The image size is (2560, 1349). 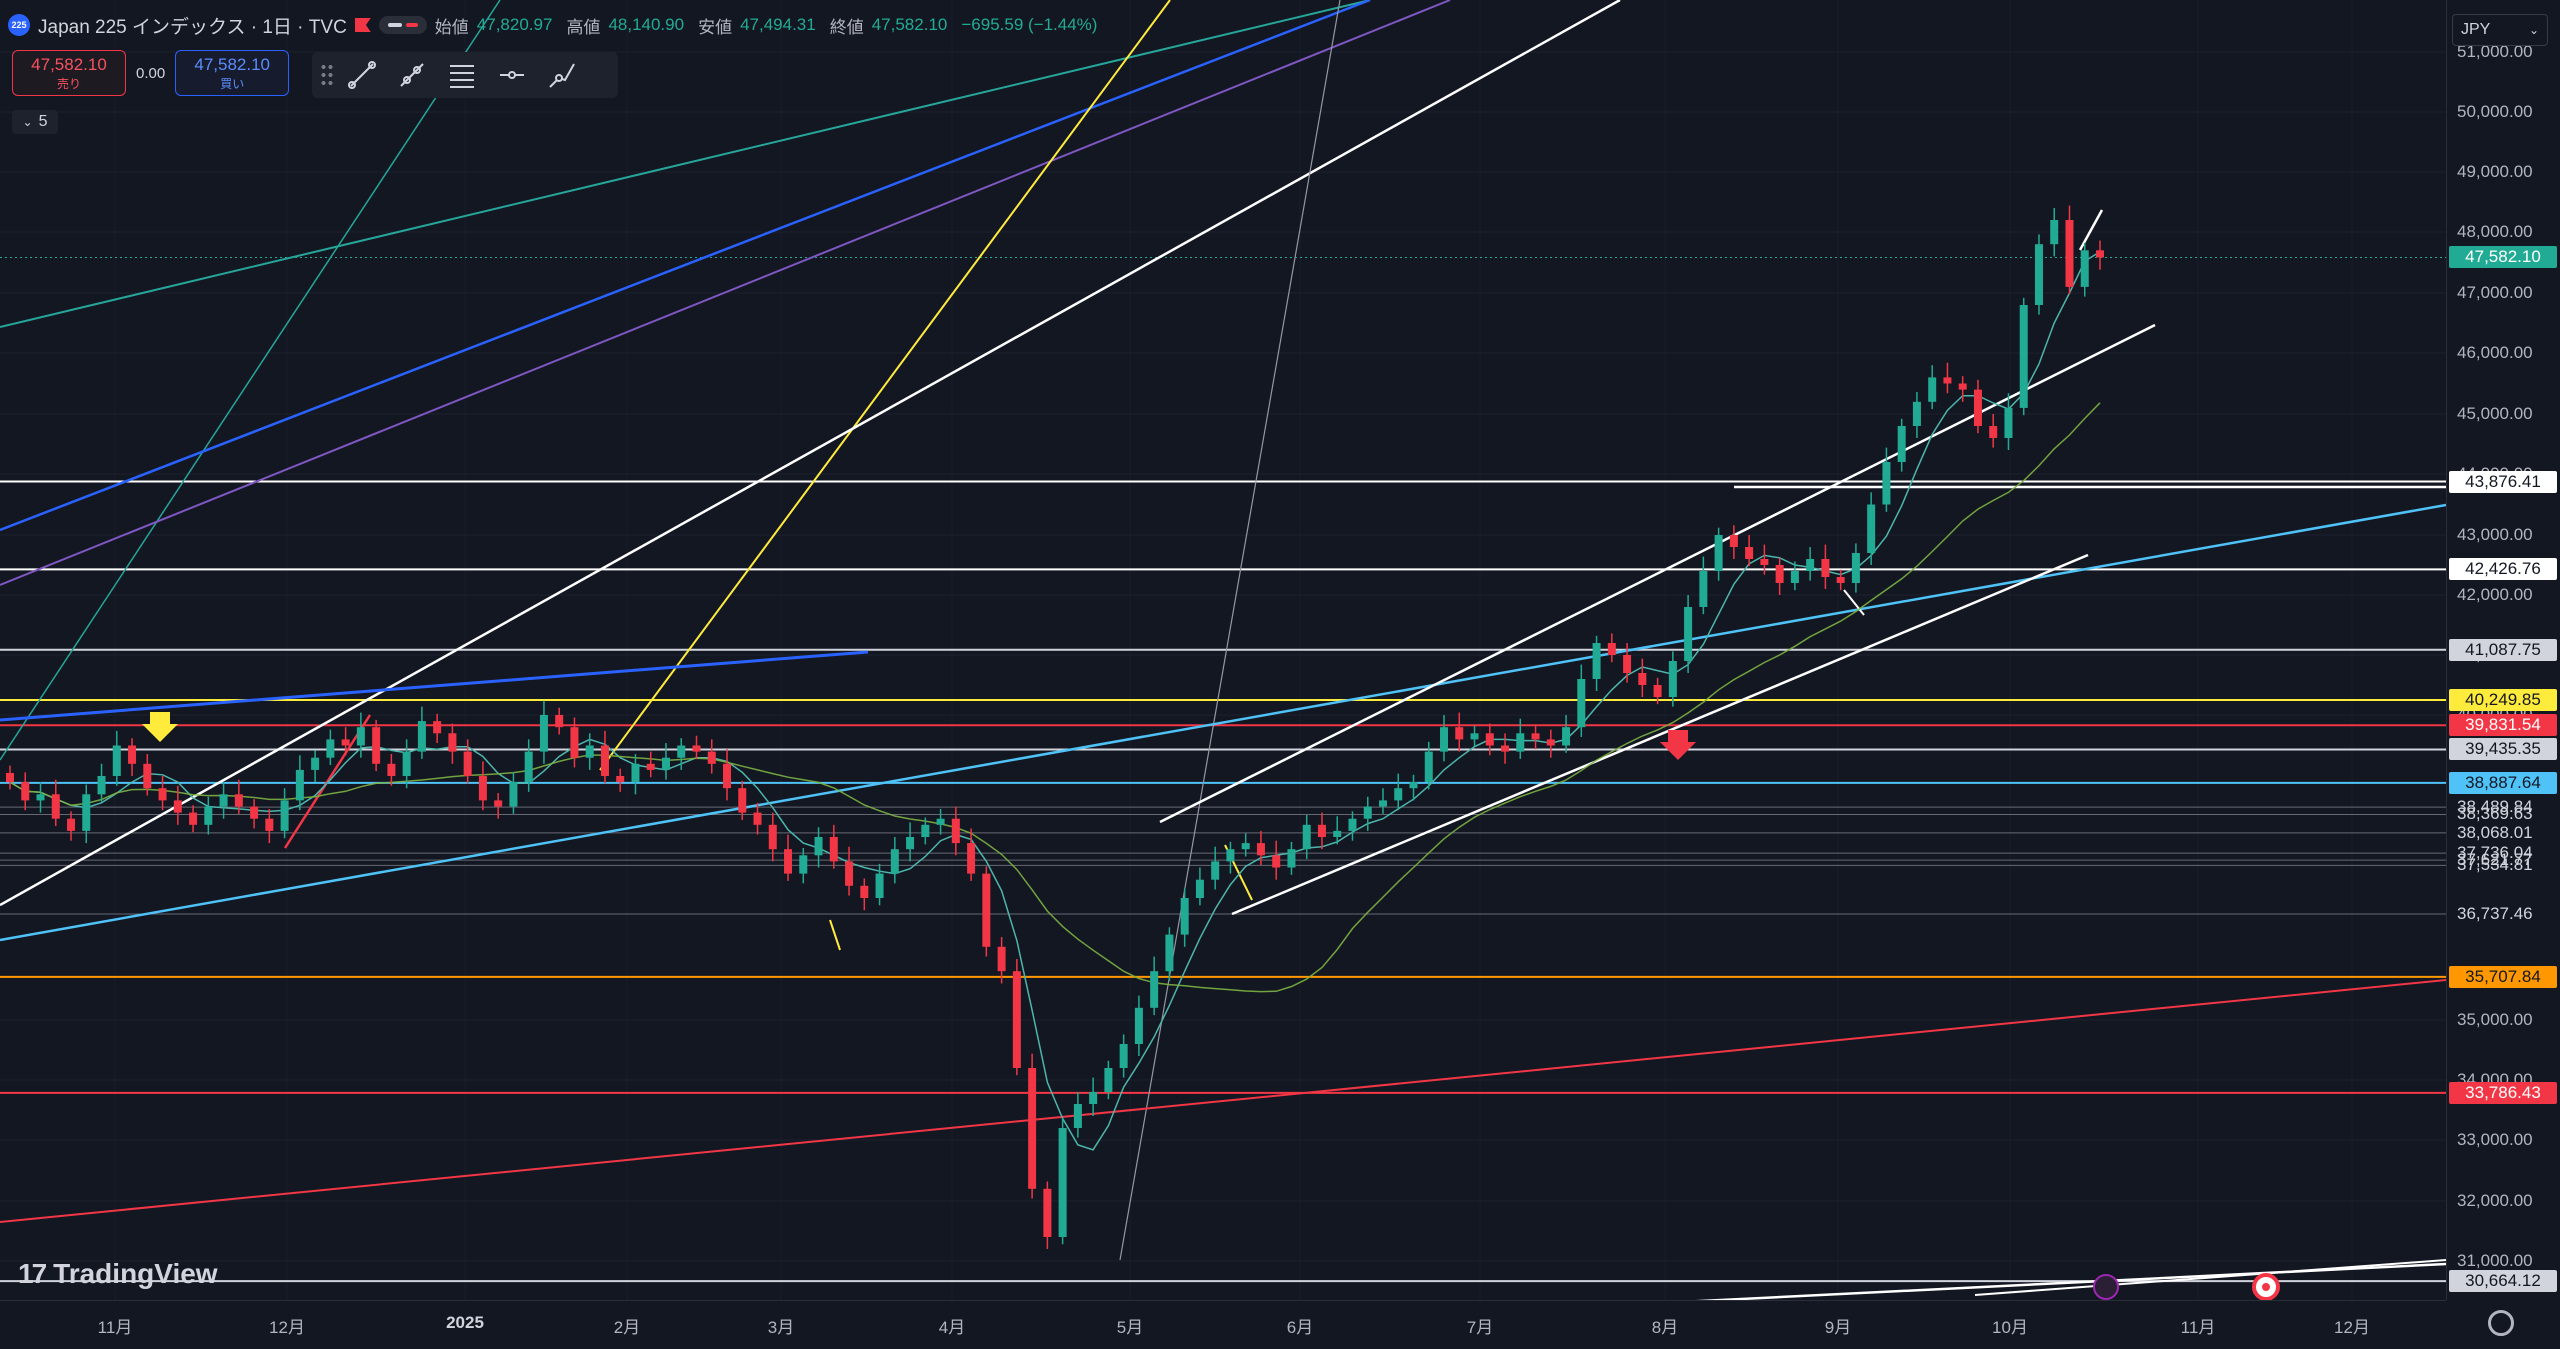 I want to click on visibility-toggle, so click(x=402, y=25).